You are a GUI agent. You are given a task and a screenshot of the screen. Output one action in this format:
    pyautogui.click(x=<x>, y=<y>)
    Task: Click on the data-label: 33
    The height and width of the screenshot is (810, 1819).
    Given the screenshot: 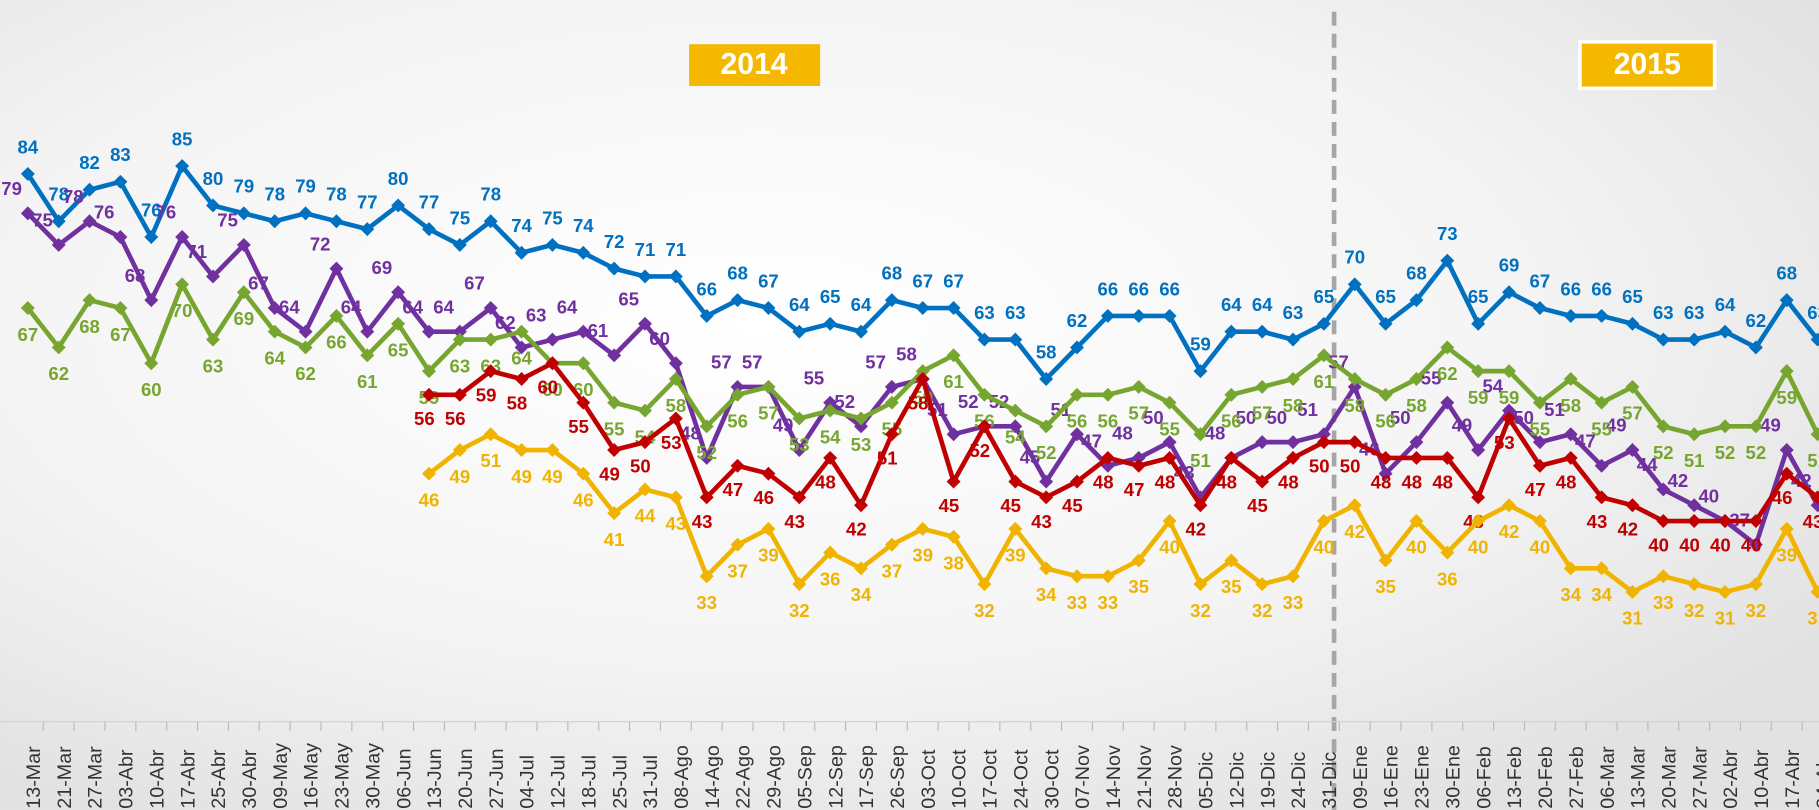 What is the action you would take?
    pyautogui.click(x=1108, y=602)
    